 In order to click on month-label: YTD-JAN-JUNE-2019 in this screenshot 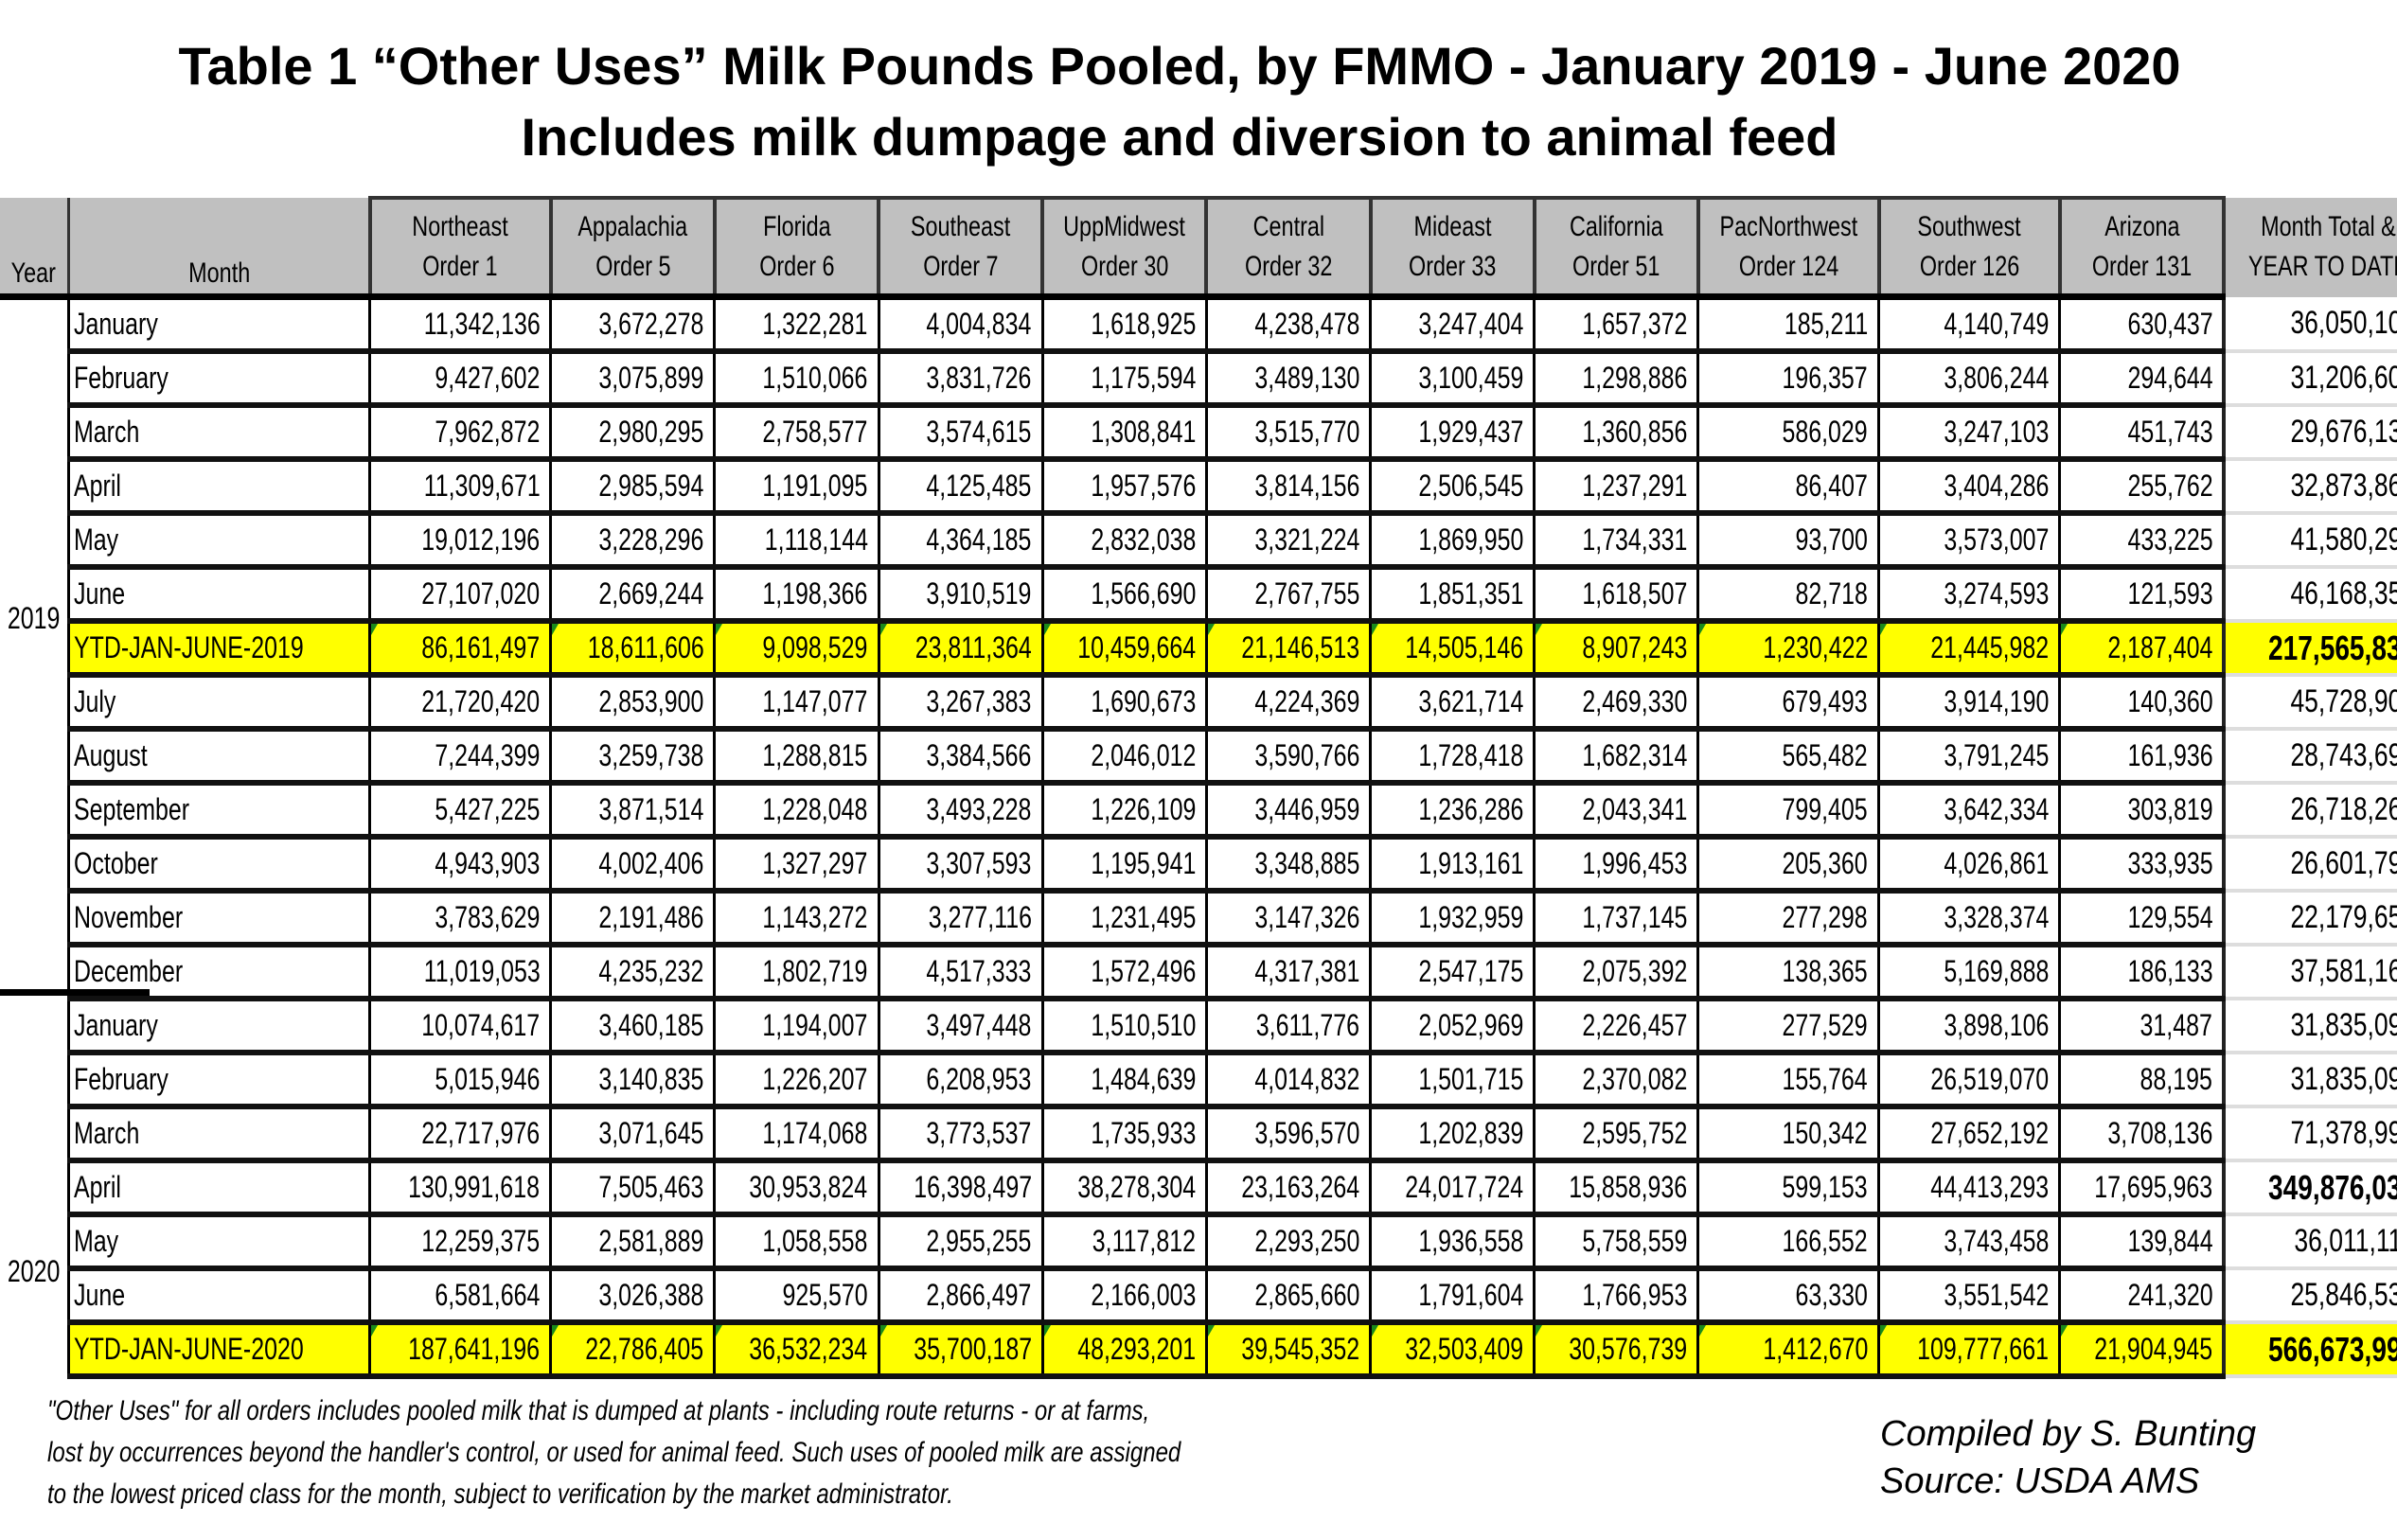, I will do `click(189, 647)`.